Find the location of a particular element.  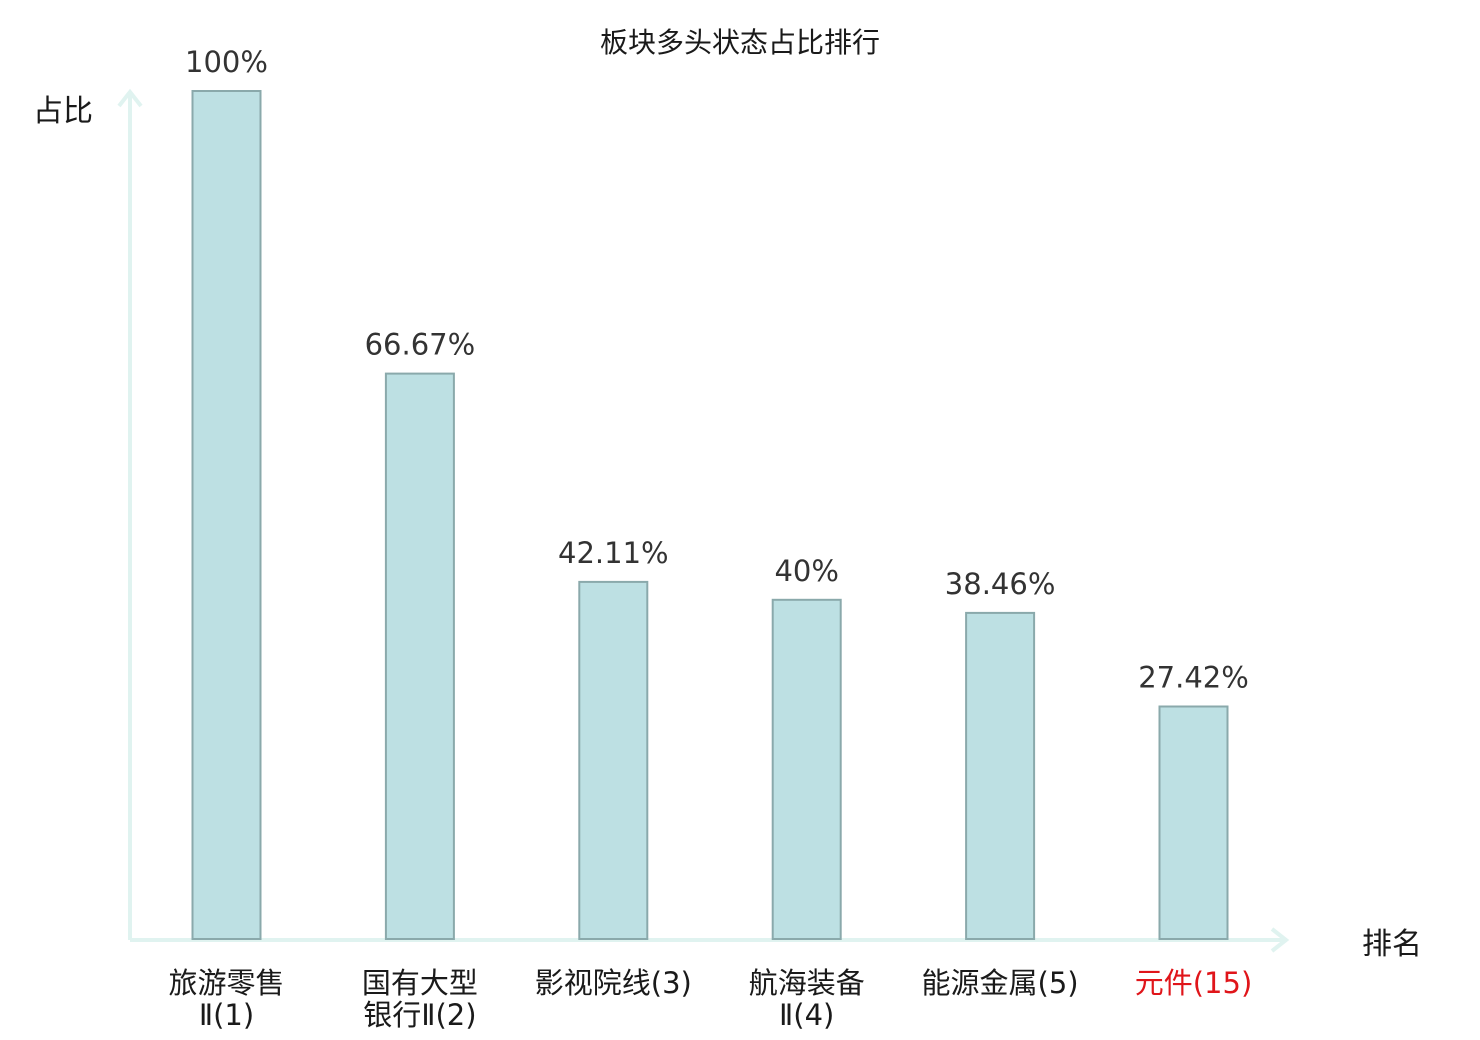

data-label: 66.67% is located at coordinates (420, 345).